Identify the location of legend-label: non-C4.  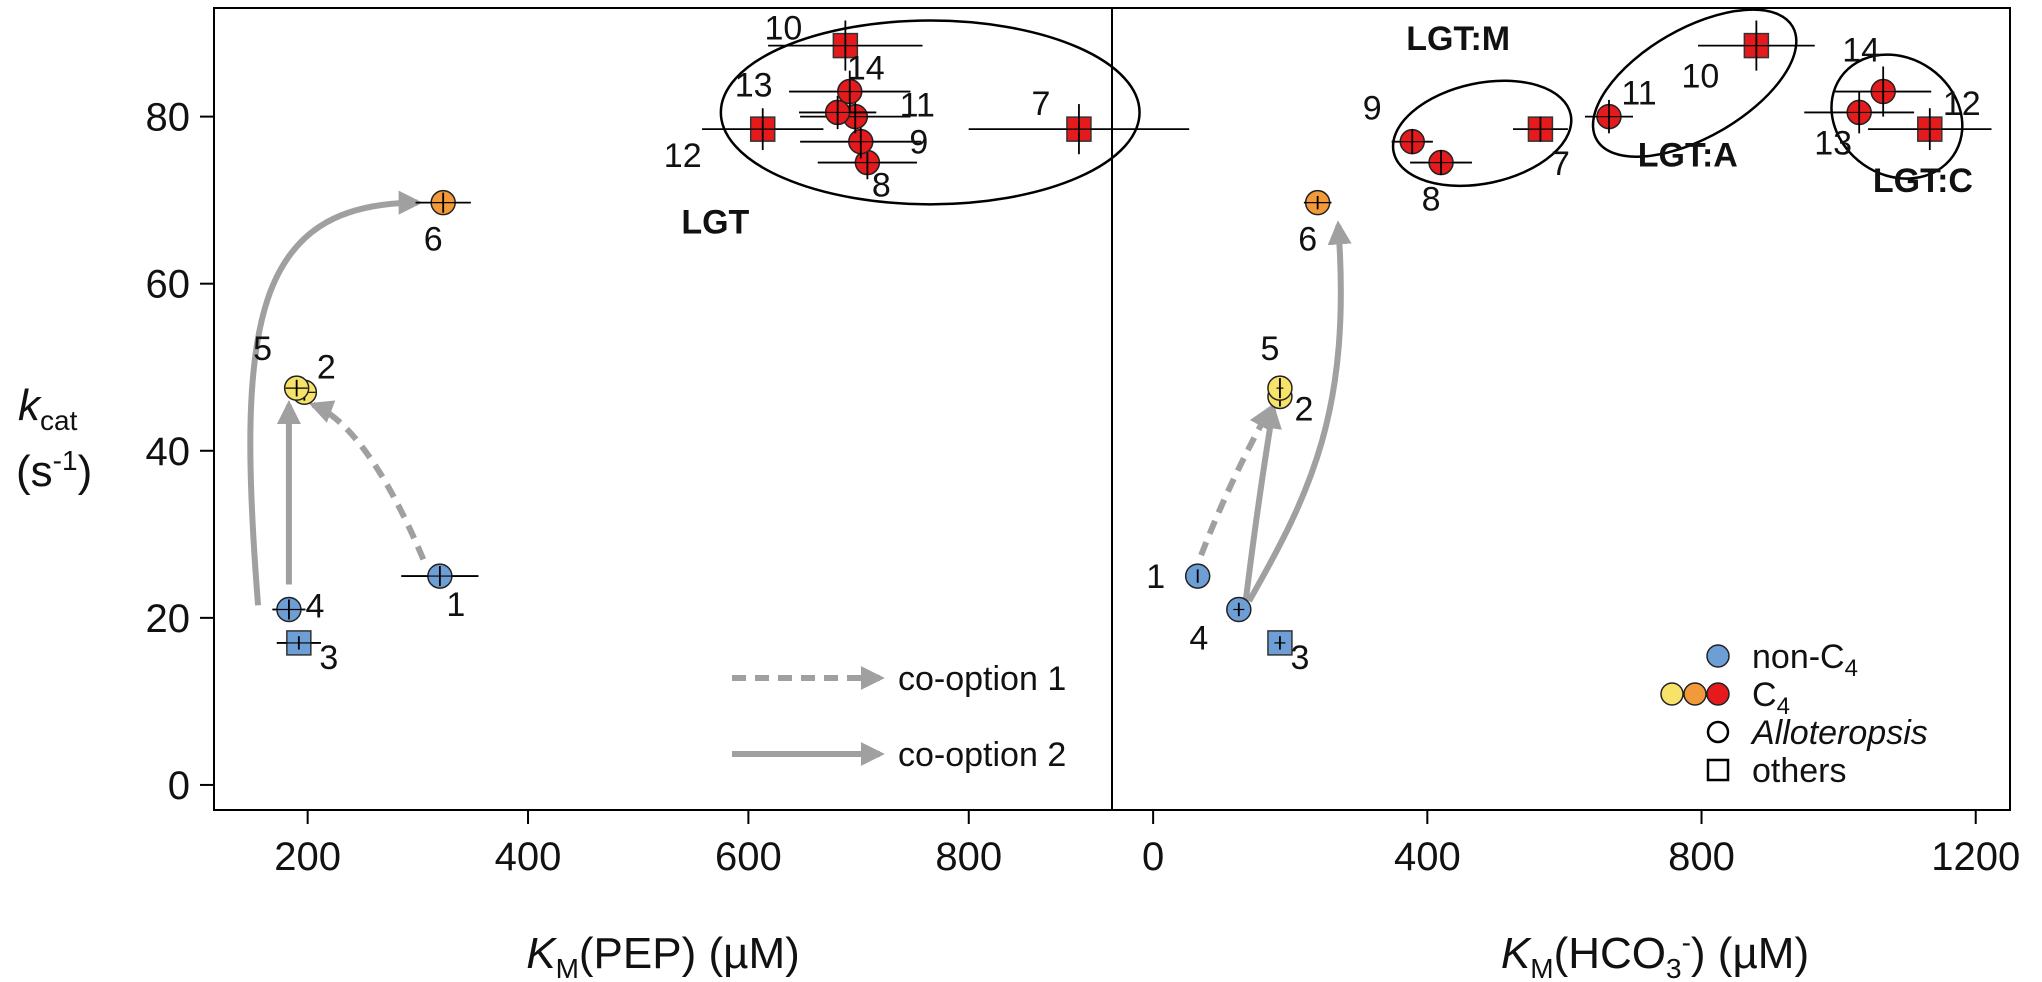
(1805, 660).